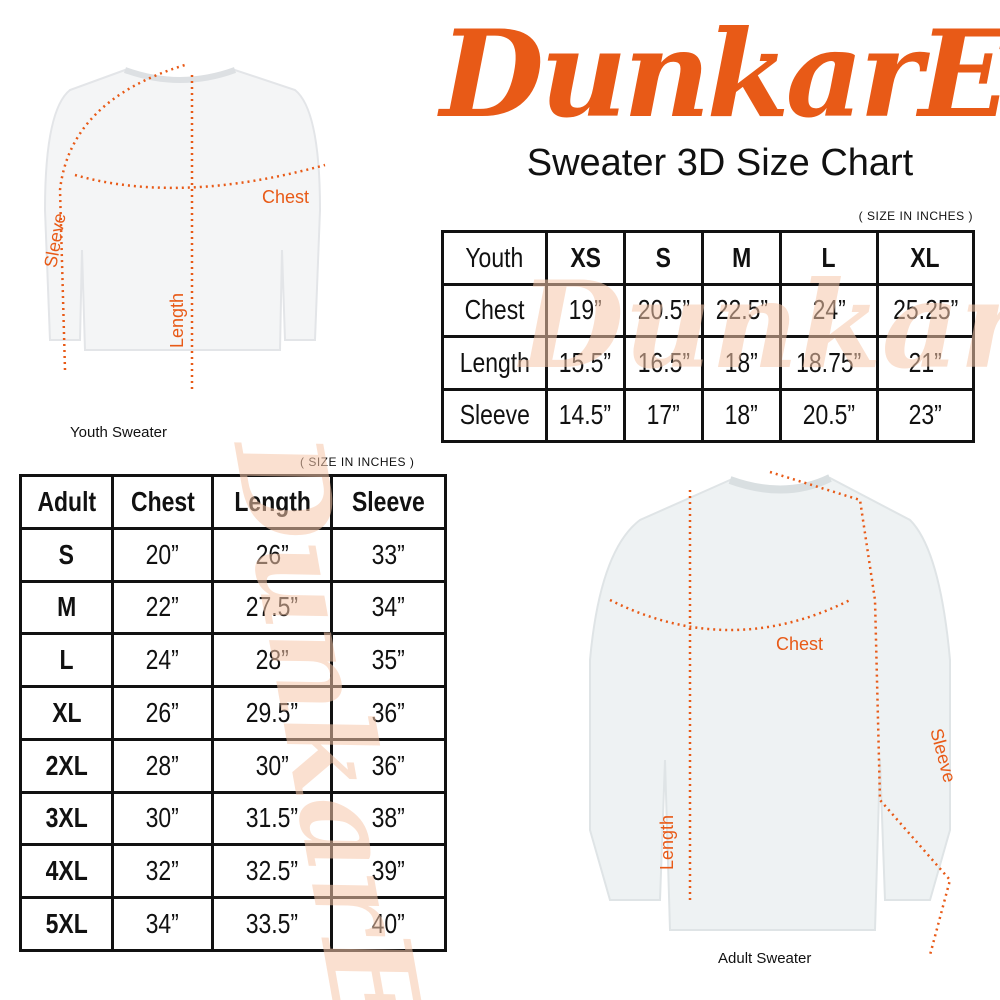 This screenshot has width=1000, height=1000. I want to click on table-cell: 25.25”, so click(925, 310).